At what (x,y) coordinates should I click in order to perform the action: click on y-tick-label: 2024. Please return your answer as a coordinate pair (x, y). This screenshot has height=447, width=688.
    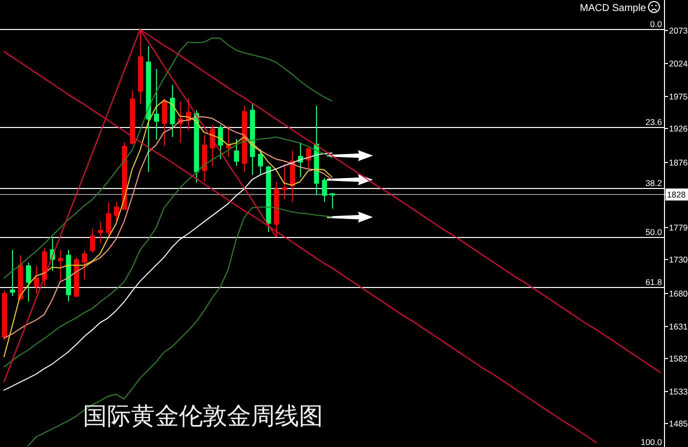
    Looking at the image, I should click on (678, 63).